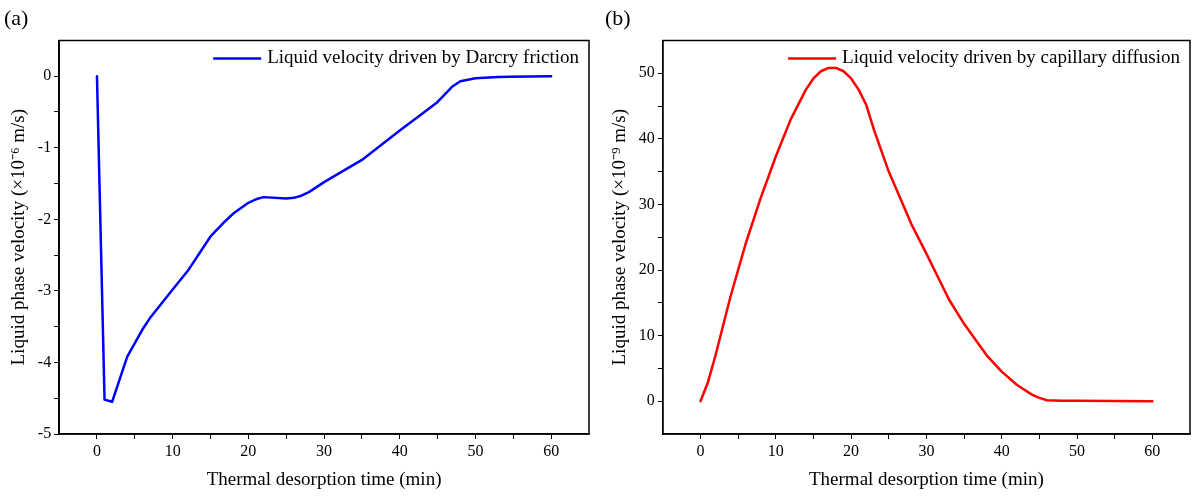 This screenshot has width=1203, height=499. Describe the element at coordinates (646, 203) in the screenshot. I see `y-tick-label: 30` at that location.